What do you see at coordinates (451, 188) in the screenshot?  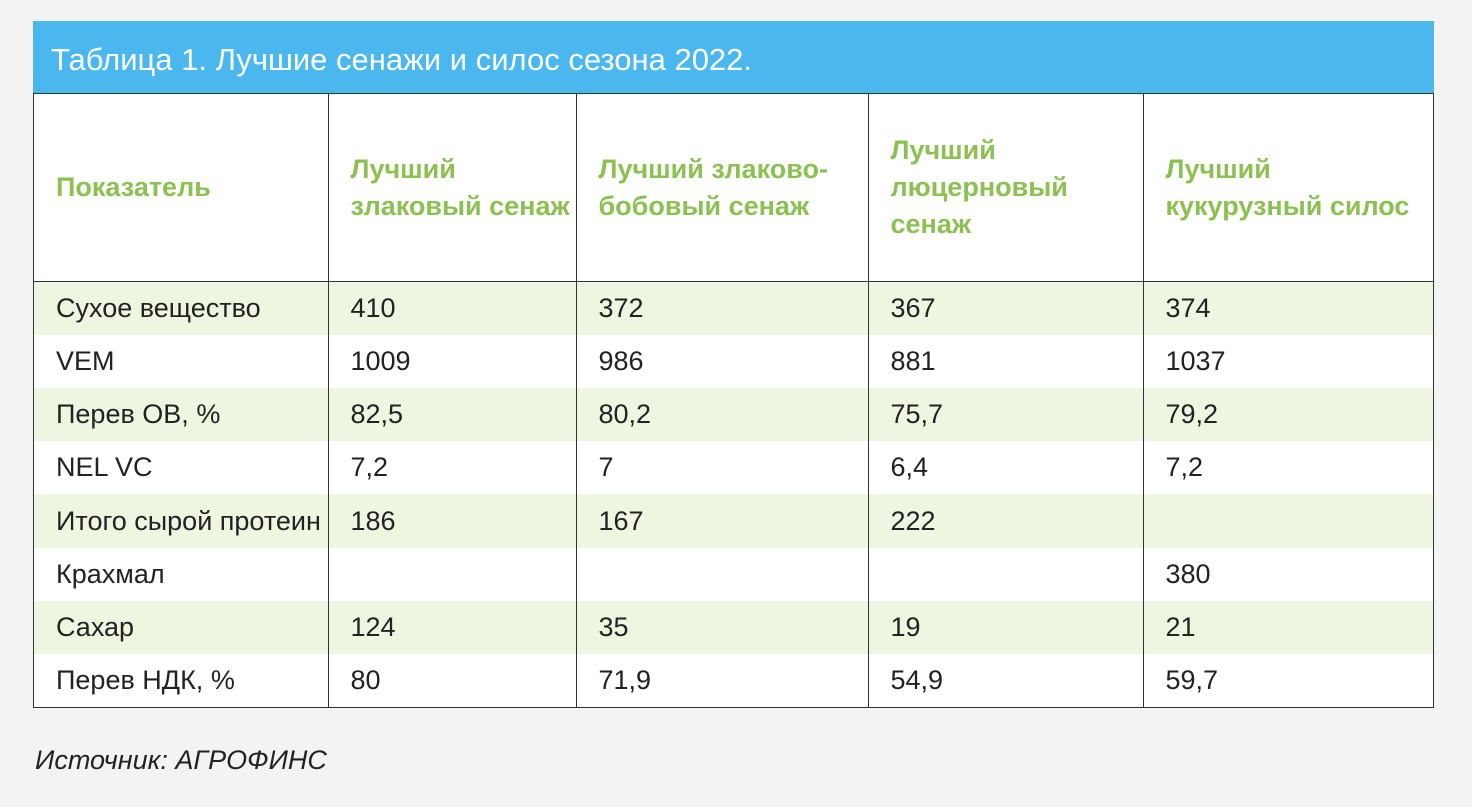 I see `header-grass-haylage: Лучший злаковый сенаж` at bounding box center [451, 188].